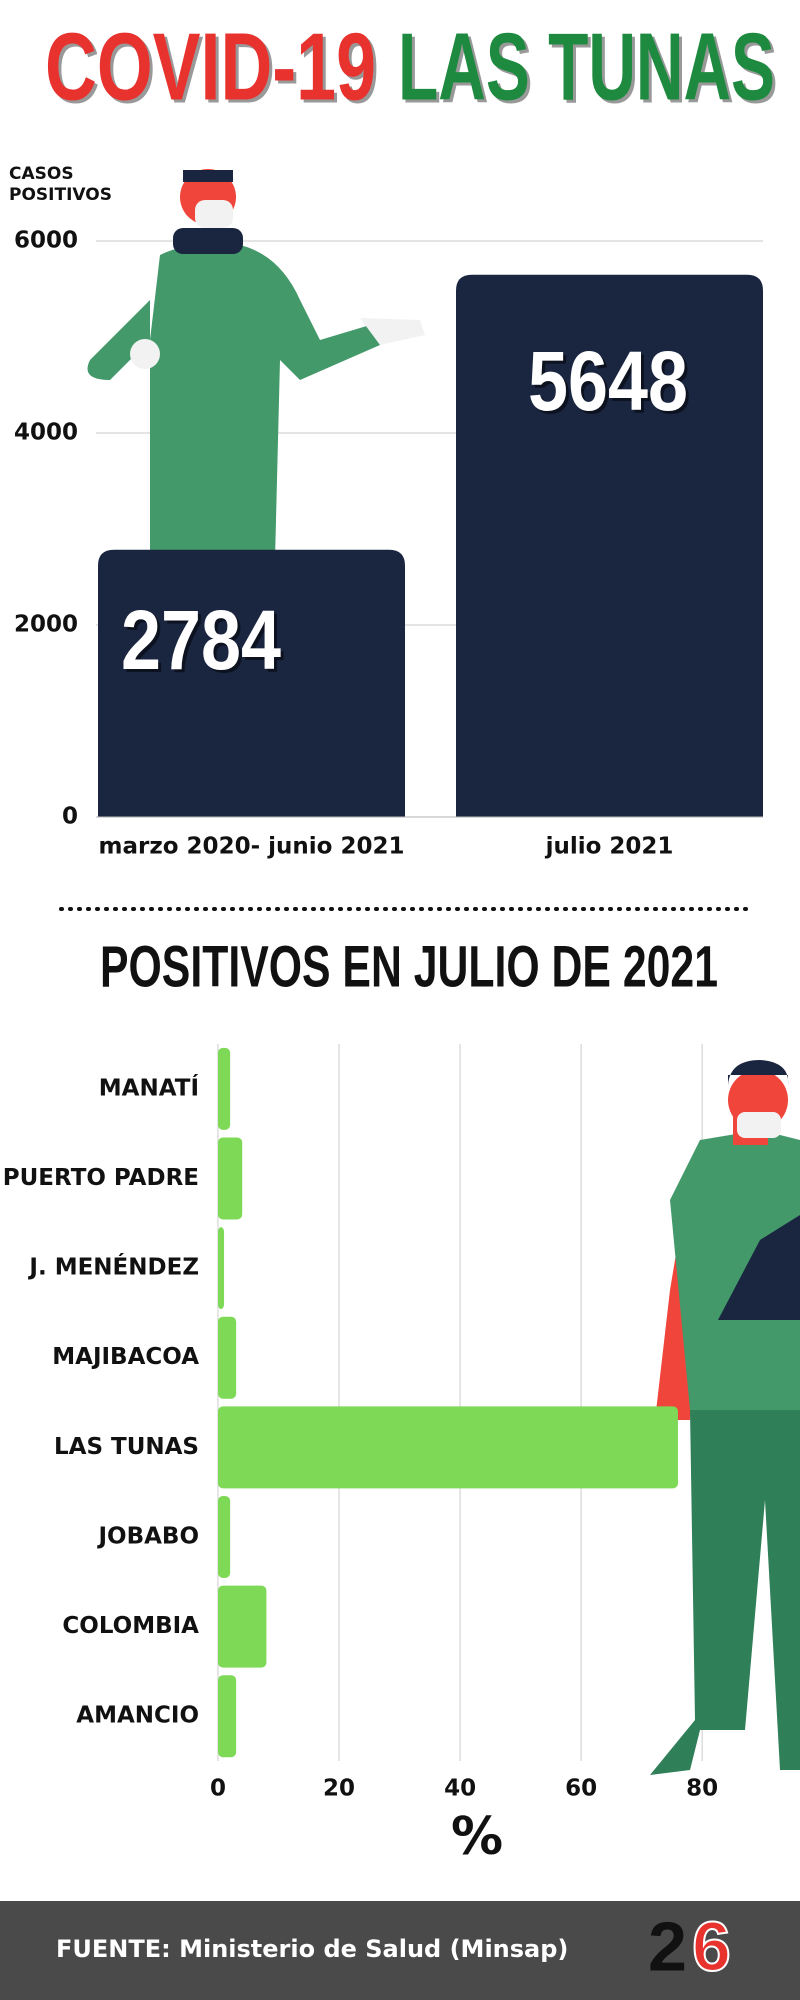  Describe the element at coordinates (137, 1716) in the screenshot. I see `y-tick-label: AMANCIO` at that location.